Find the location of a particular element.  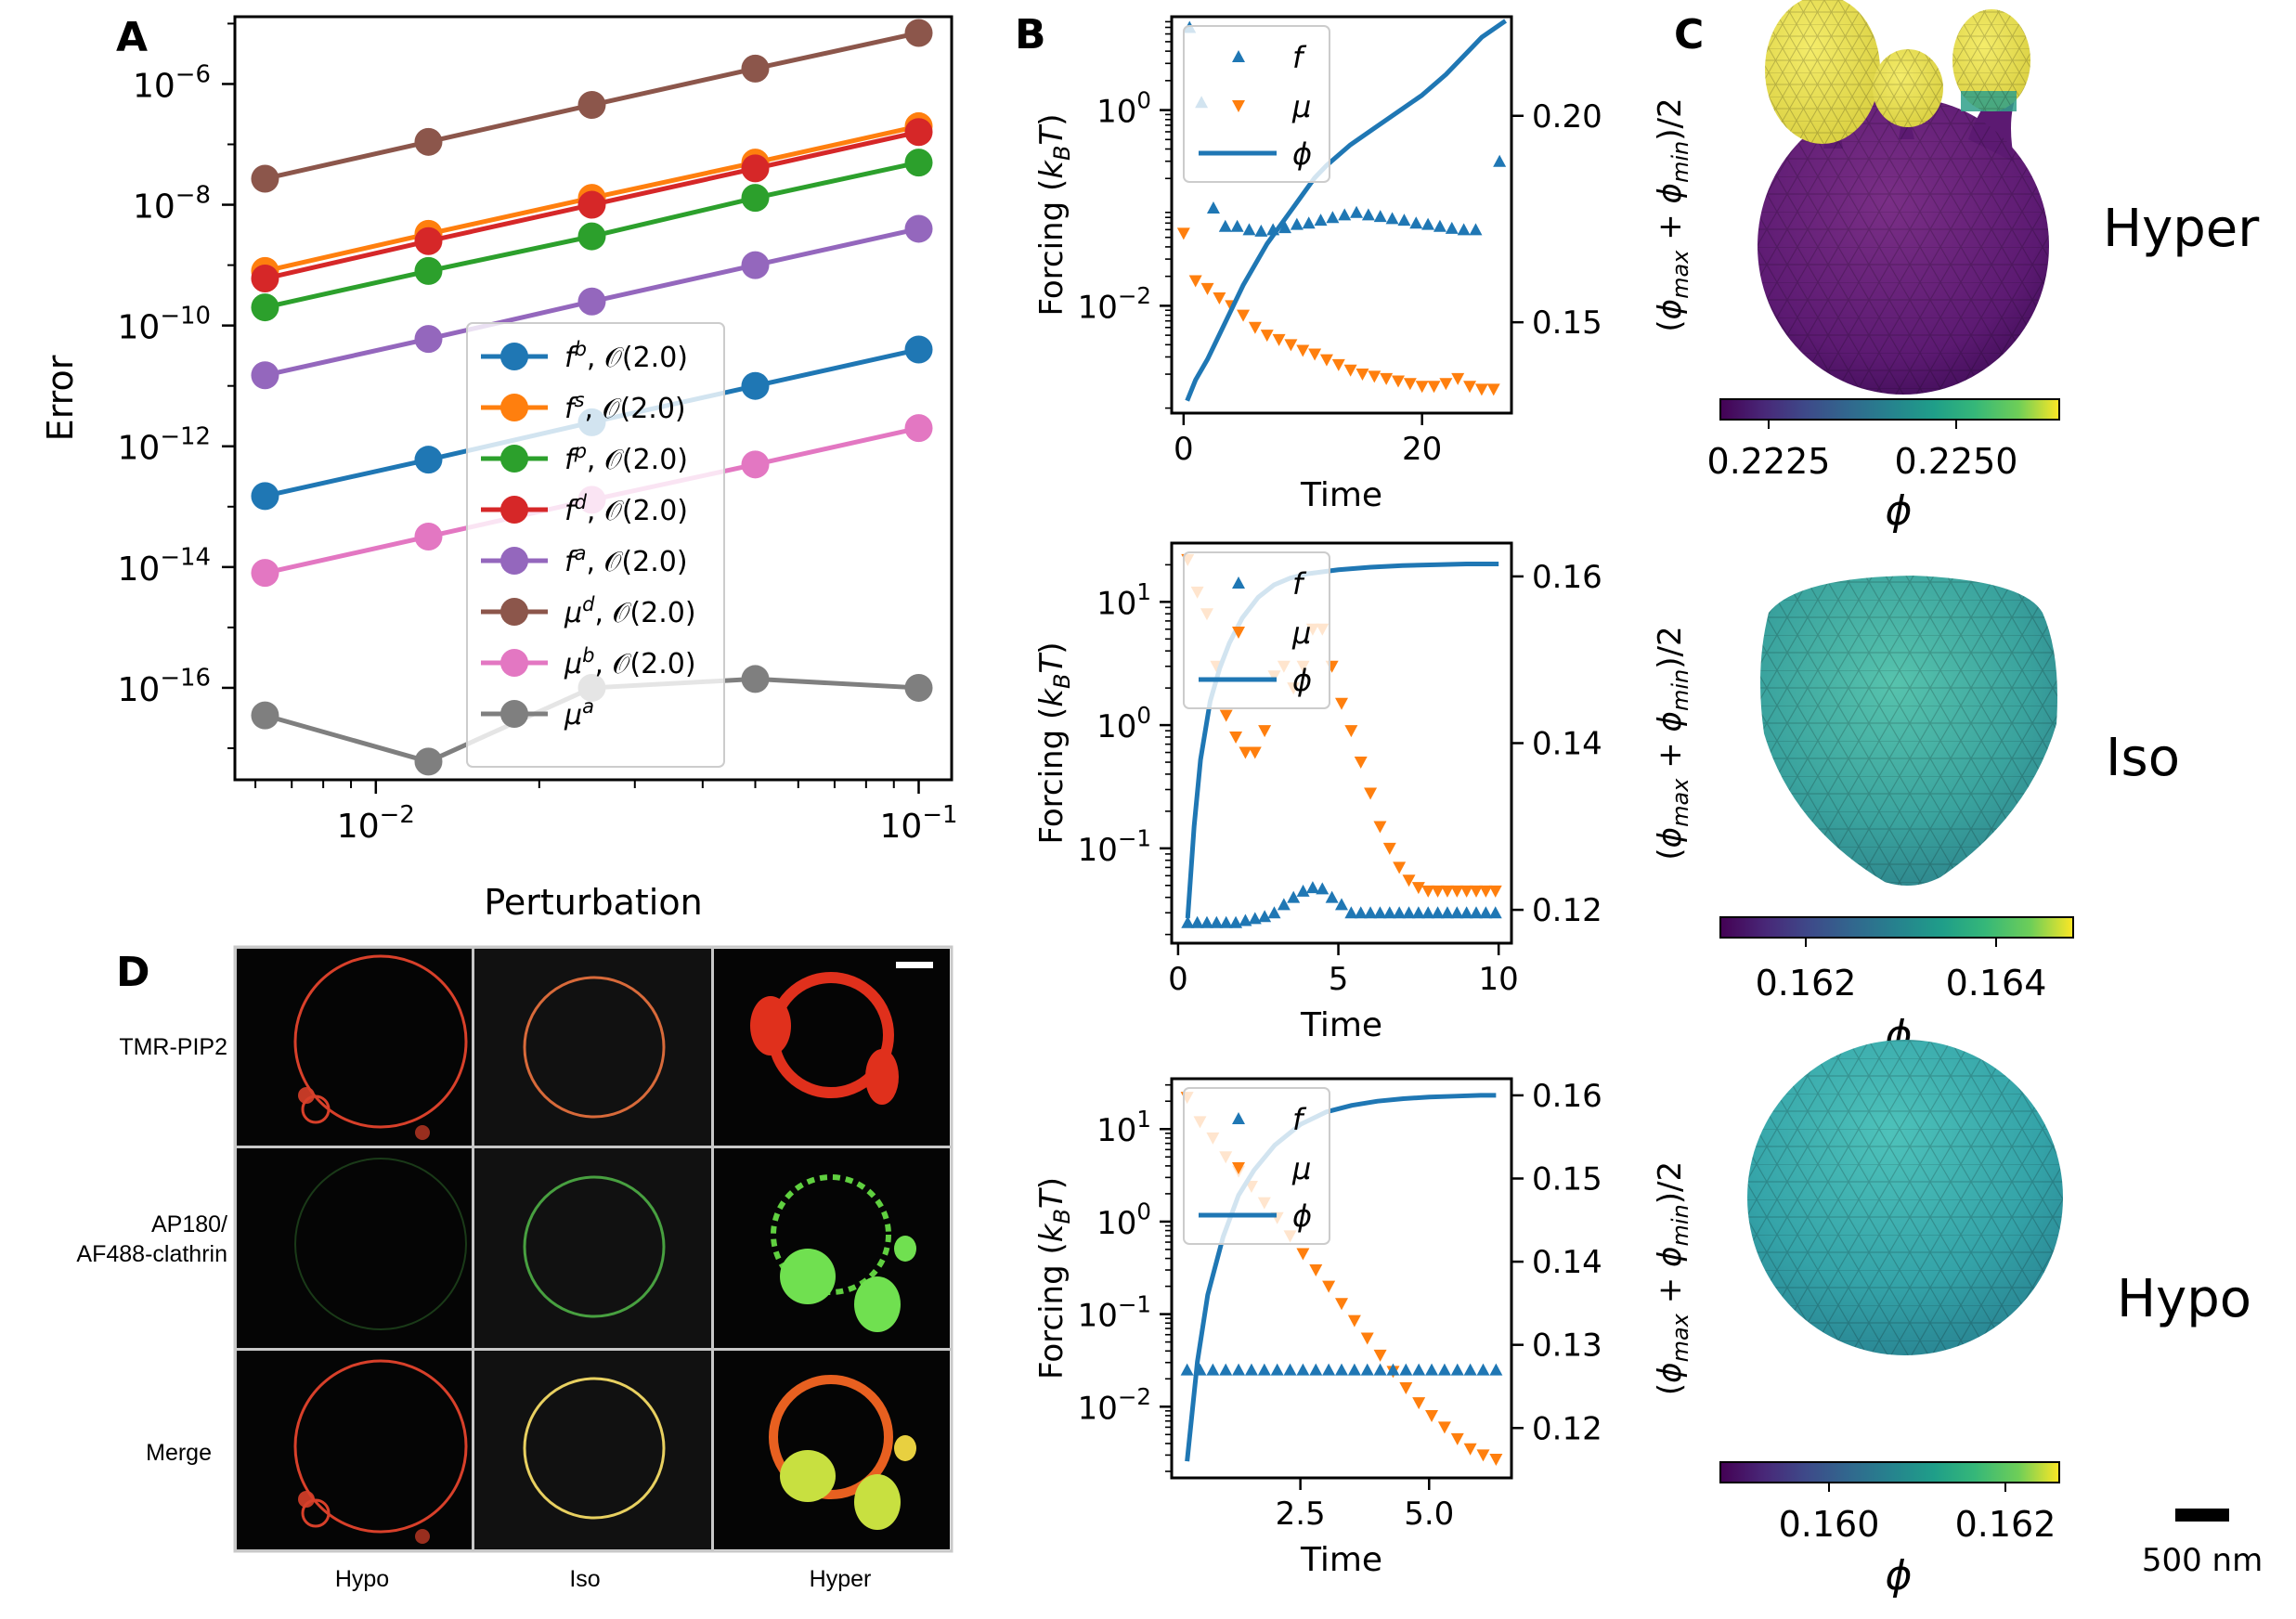

colorbar-iso is located at coordinates (1896, 927).